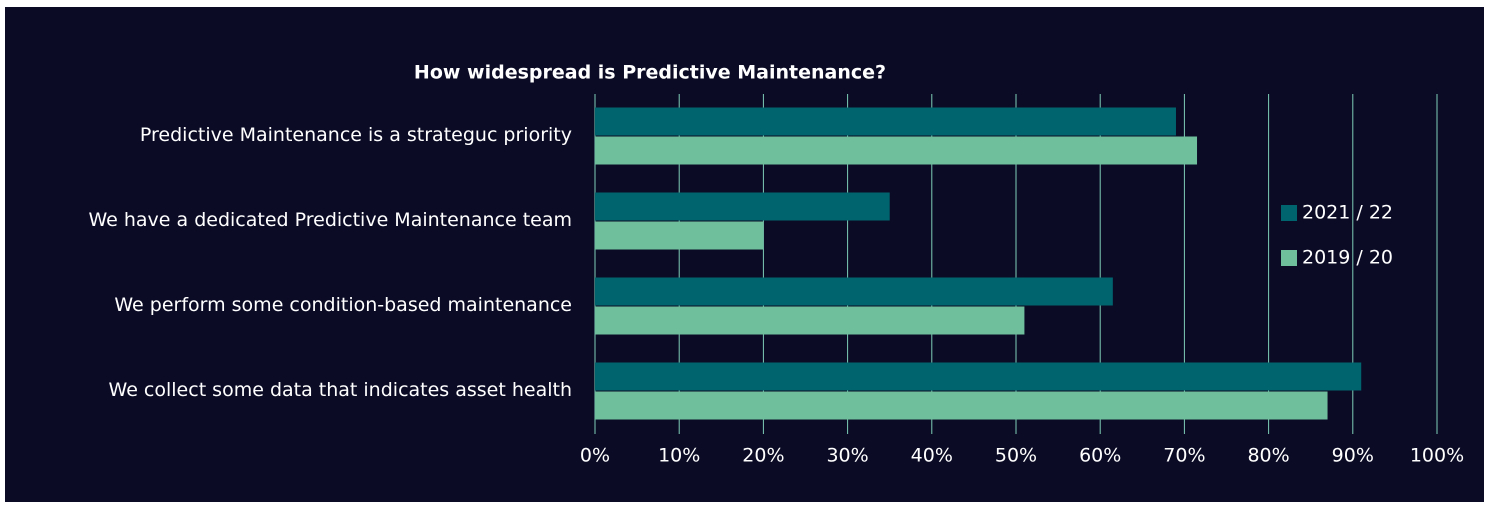  What do you see at coordinates (1184, 456) in the screenshot?
I see `x-tick-label: 70%` at bounding box center [1184, 456].